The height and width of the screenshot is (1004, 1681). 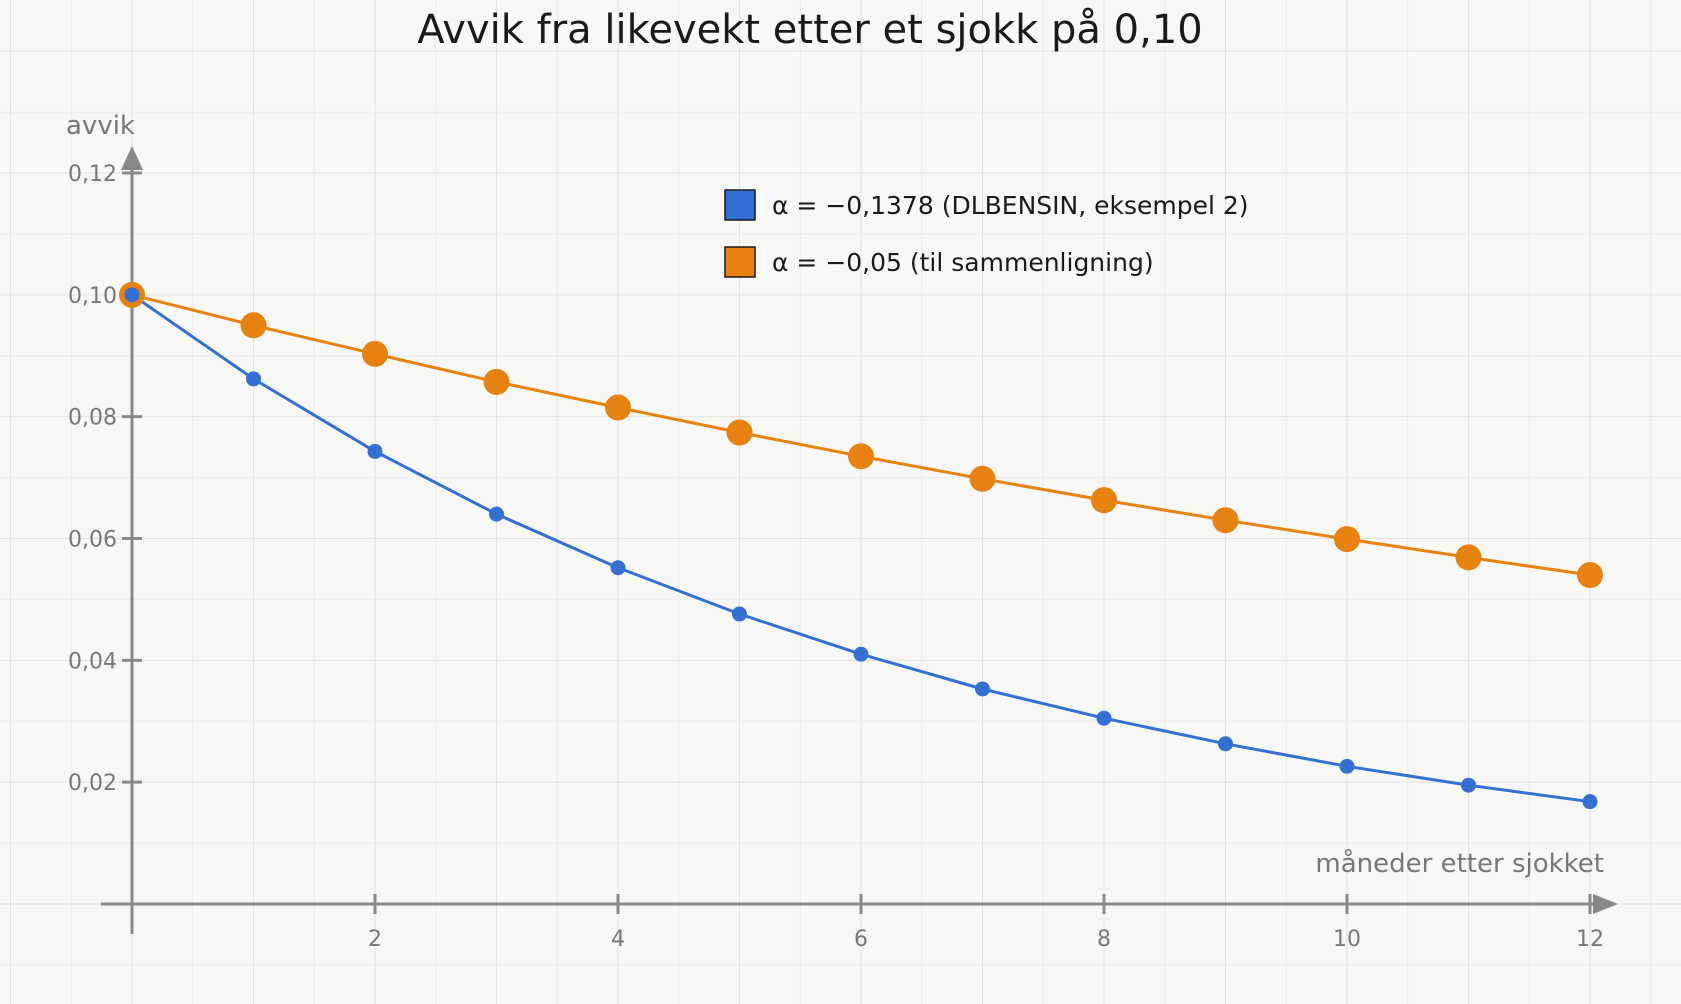 I want to click on y-tick-label: 0,12, so click(x=92, y=174).